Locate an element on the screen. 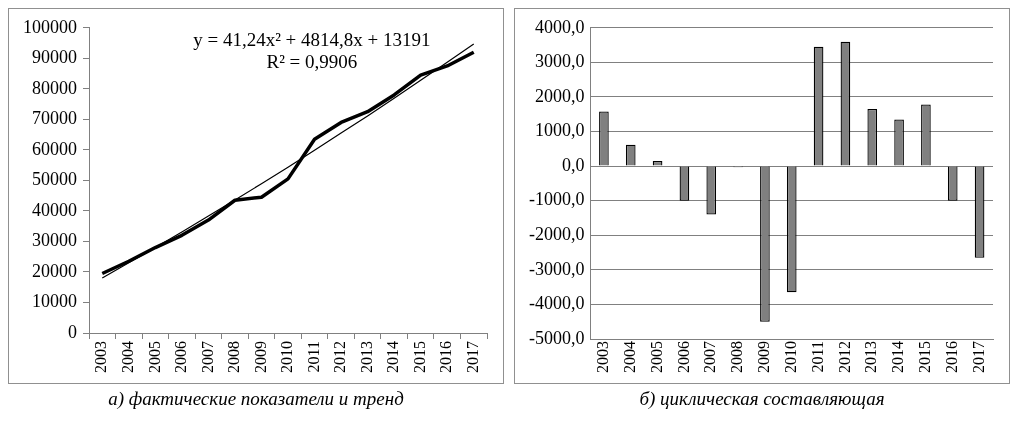 Image resolution: width=1022 pixels, height=427 pixels. y-tick-label: 60000 is located at coordinates (54, 148).